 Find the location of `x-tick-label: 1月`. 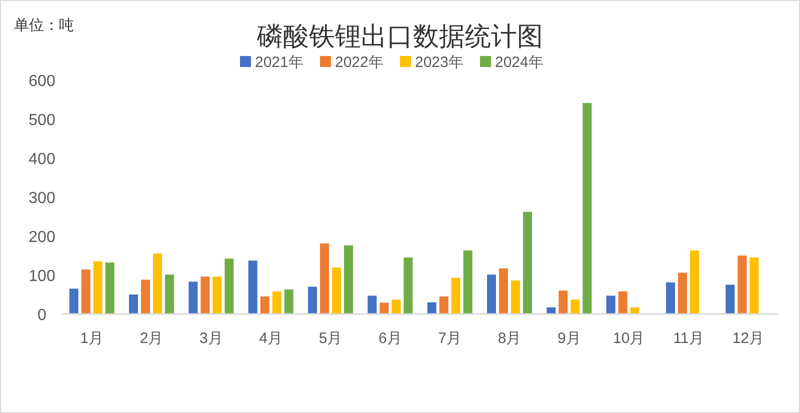

x-tick-label: 1月 is located at coordinates (92, 338).